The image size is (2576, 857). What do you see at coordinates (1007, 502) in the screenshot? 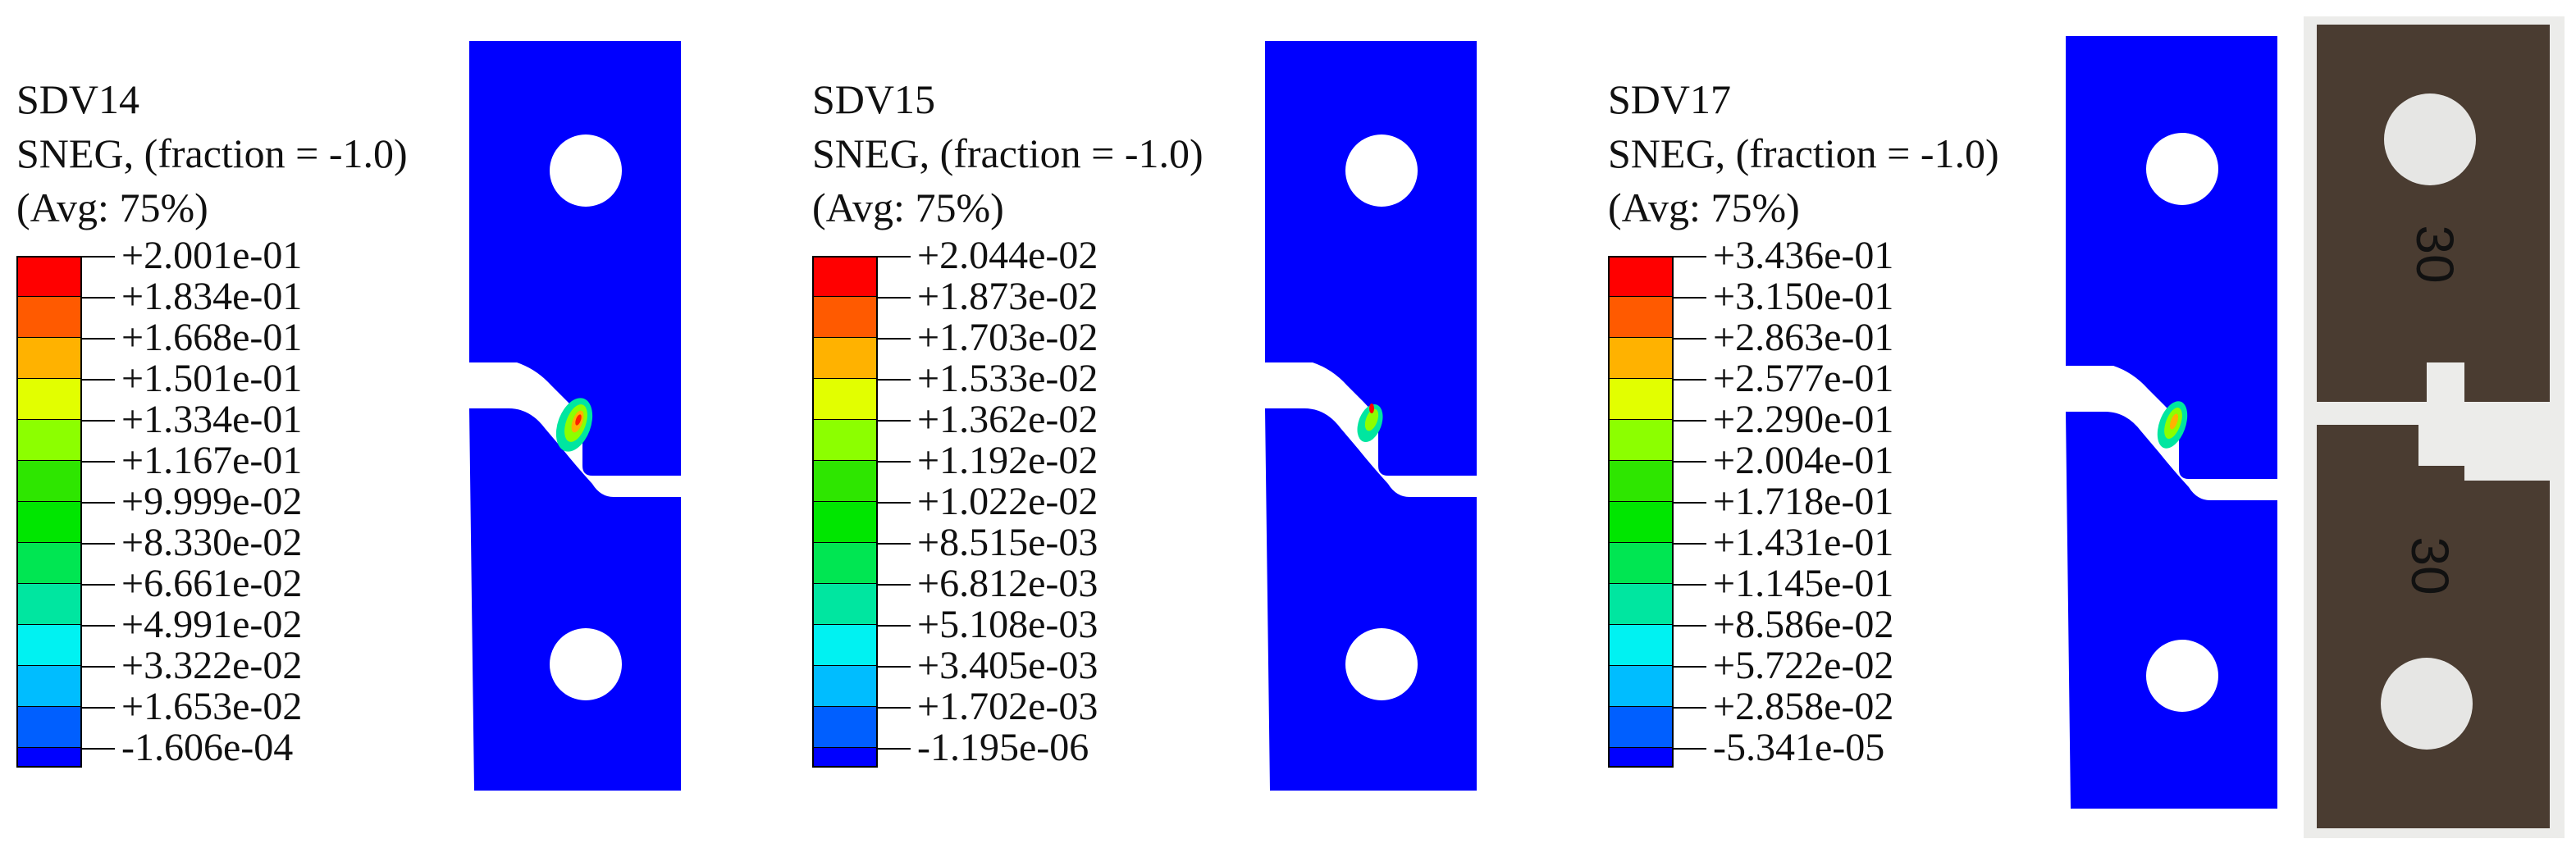
I see `legend-value-label: +1.022e-02` at bounding box center [1007, 502].